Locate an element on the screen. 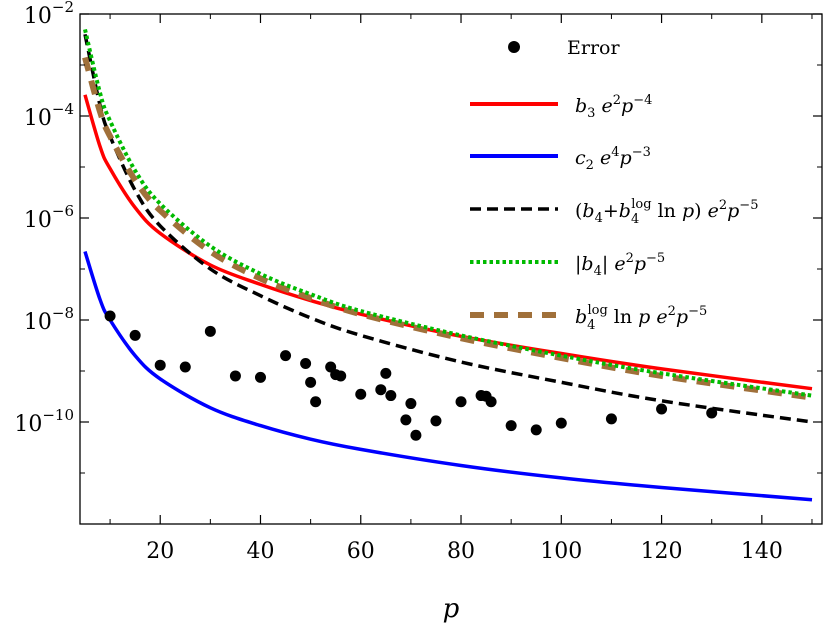  legend-label-red: b3 e2p−4 is located at coordinates (613, 107).